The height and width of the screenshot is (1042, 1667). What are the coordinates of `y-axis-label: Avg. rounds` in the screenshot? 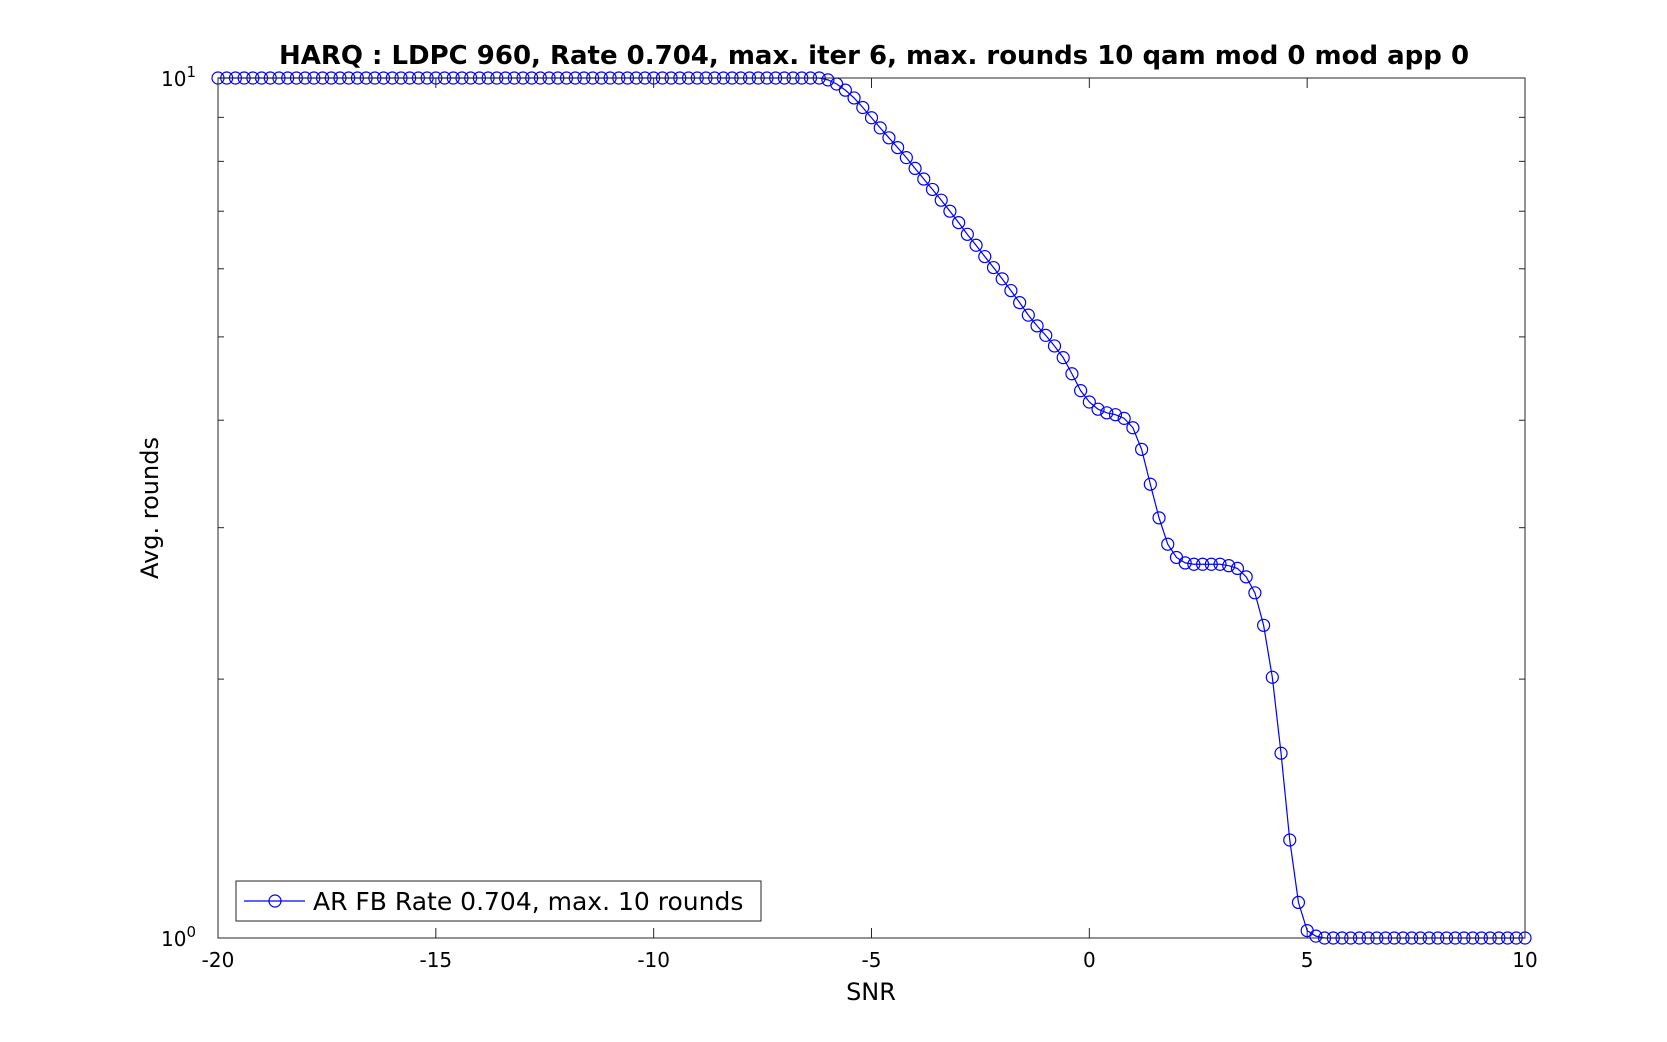 It's located at (150, 508).